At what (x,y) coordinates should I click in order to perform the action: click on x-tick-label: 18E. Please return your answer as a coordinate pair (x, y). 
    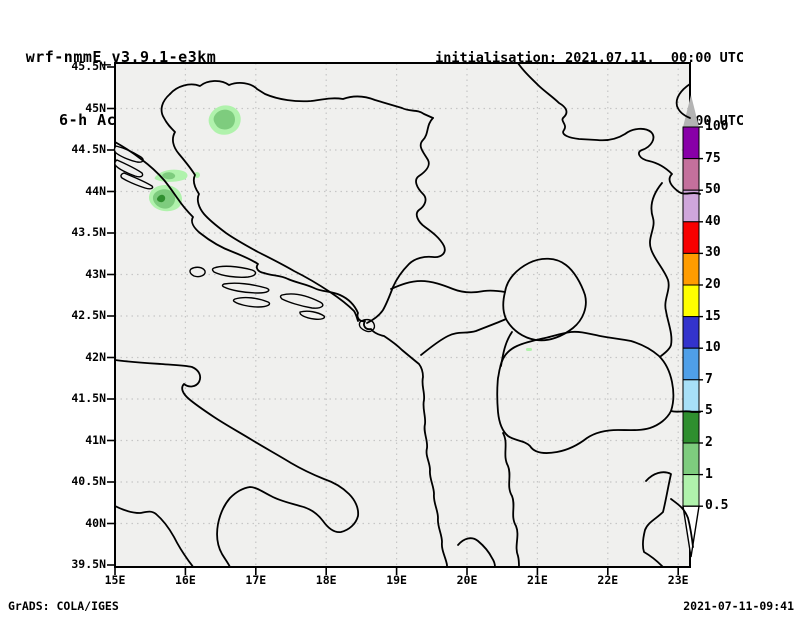
    Looking at the image, I should click on (326, 580).